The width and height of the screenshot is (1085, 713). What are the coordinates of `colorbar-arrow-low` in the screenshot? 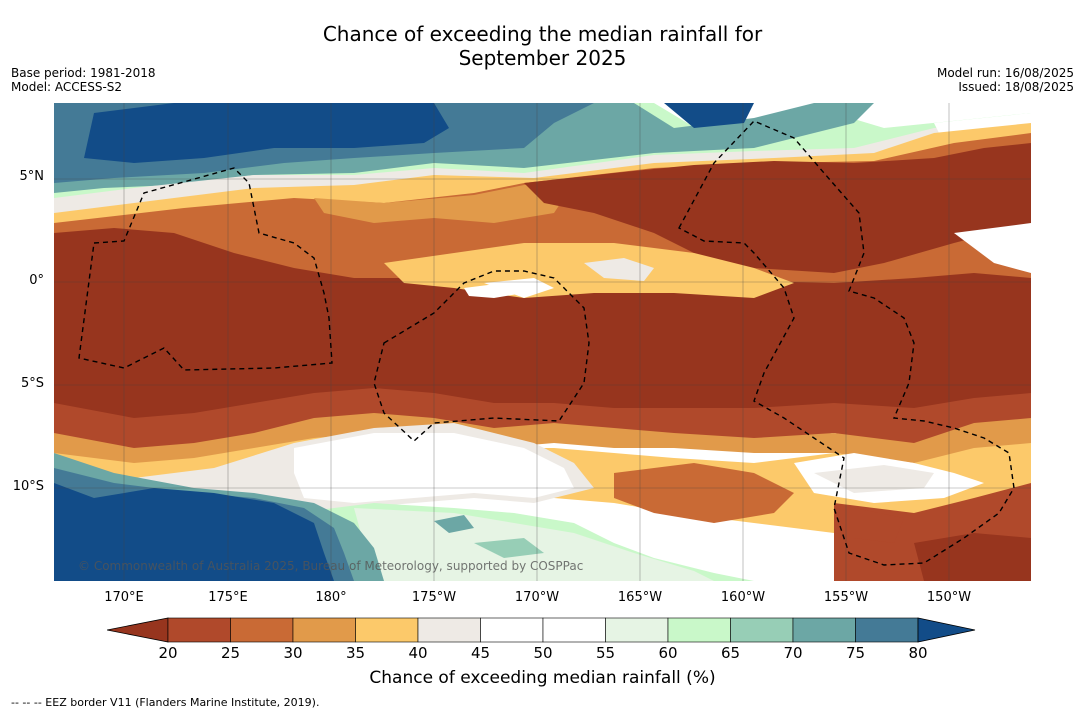 It's located at (138, 630).